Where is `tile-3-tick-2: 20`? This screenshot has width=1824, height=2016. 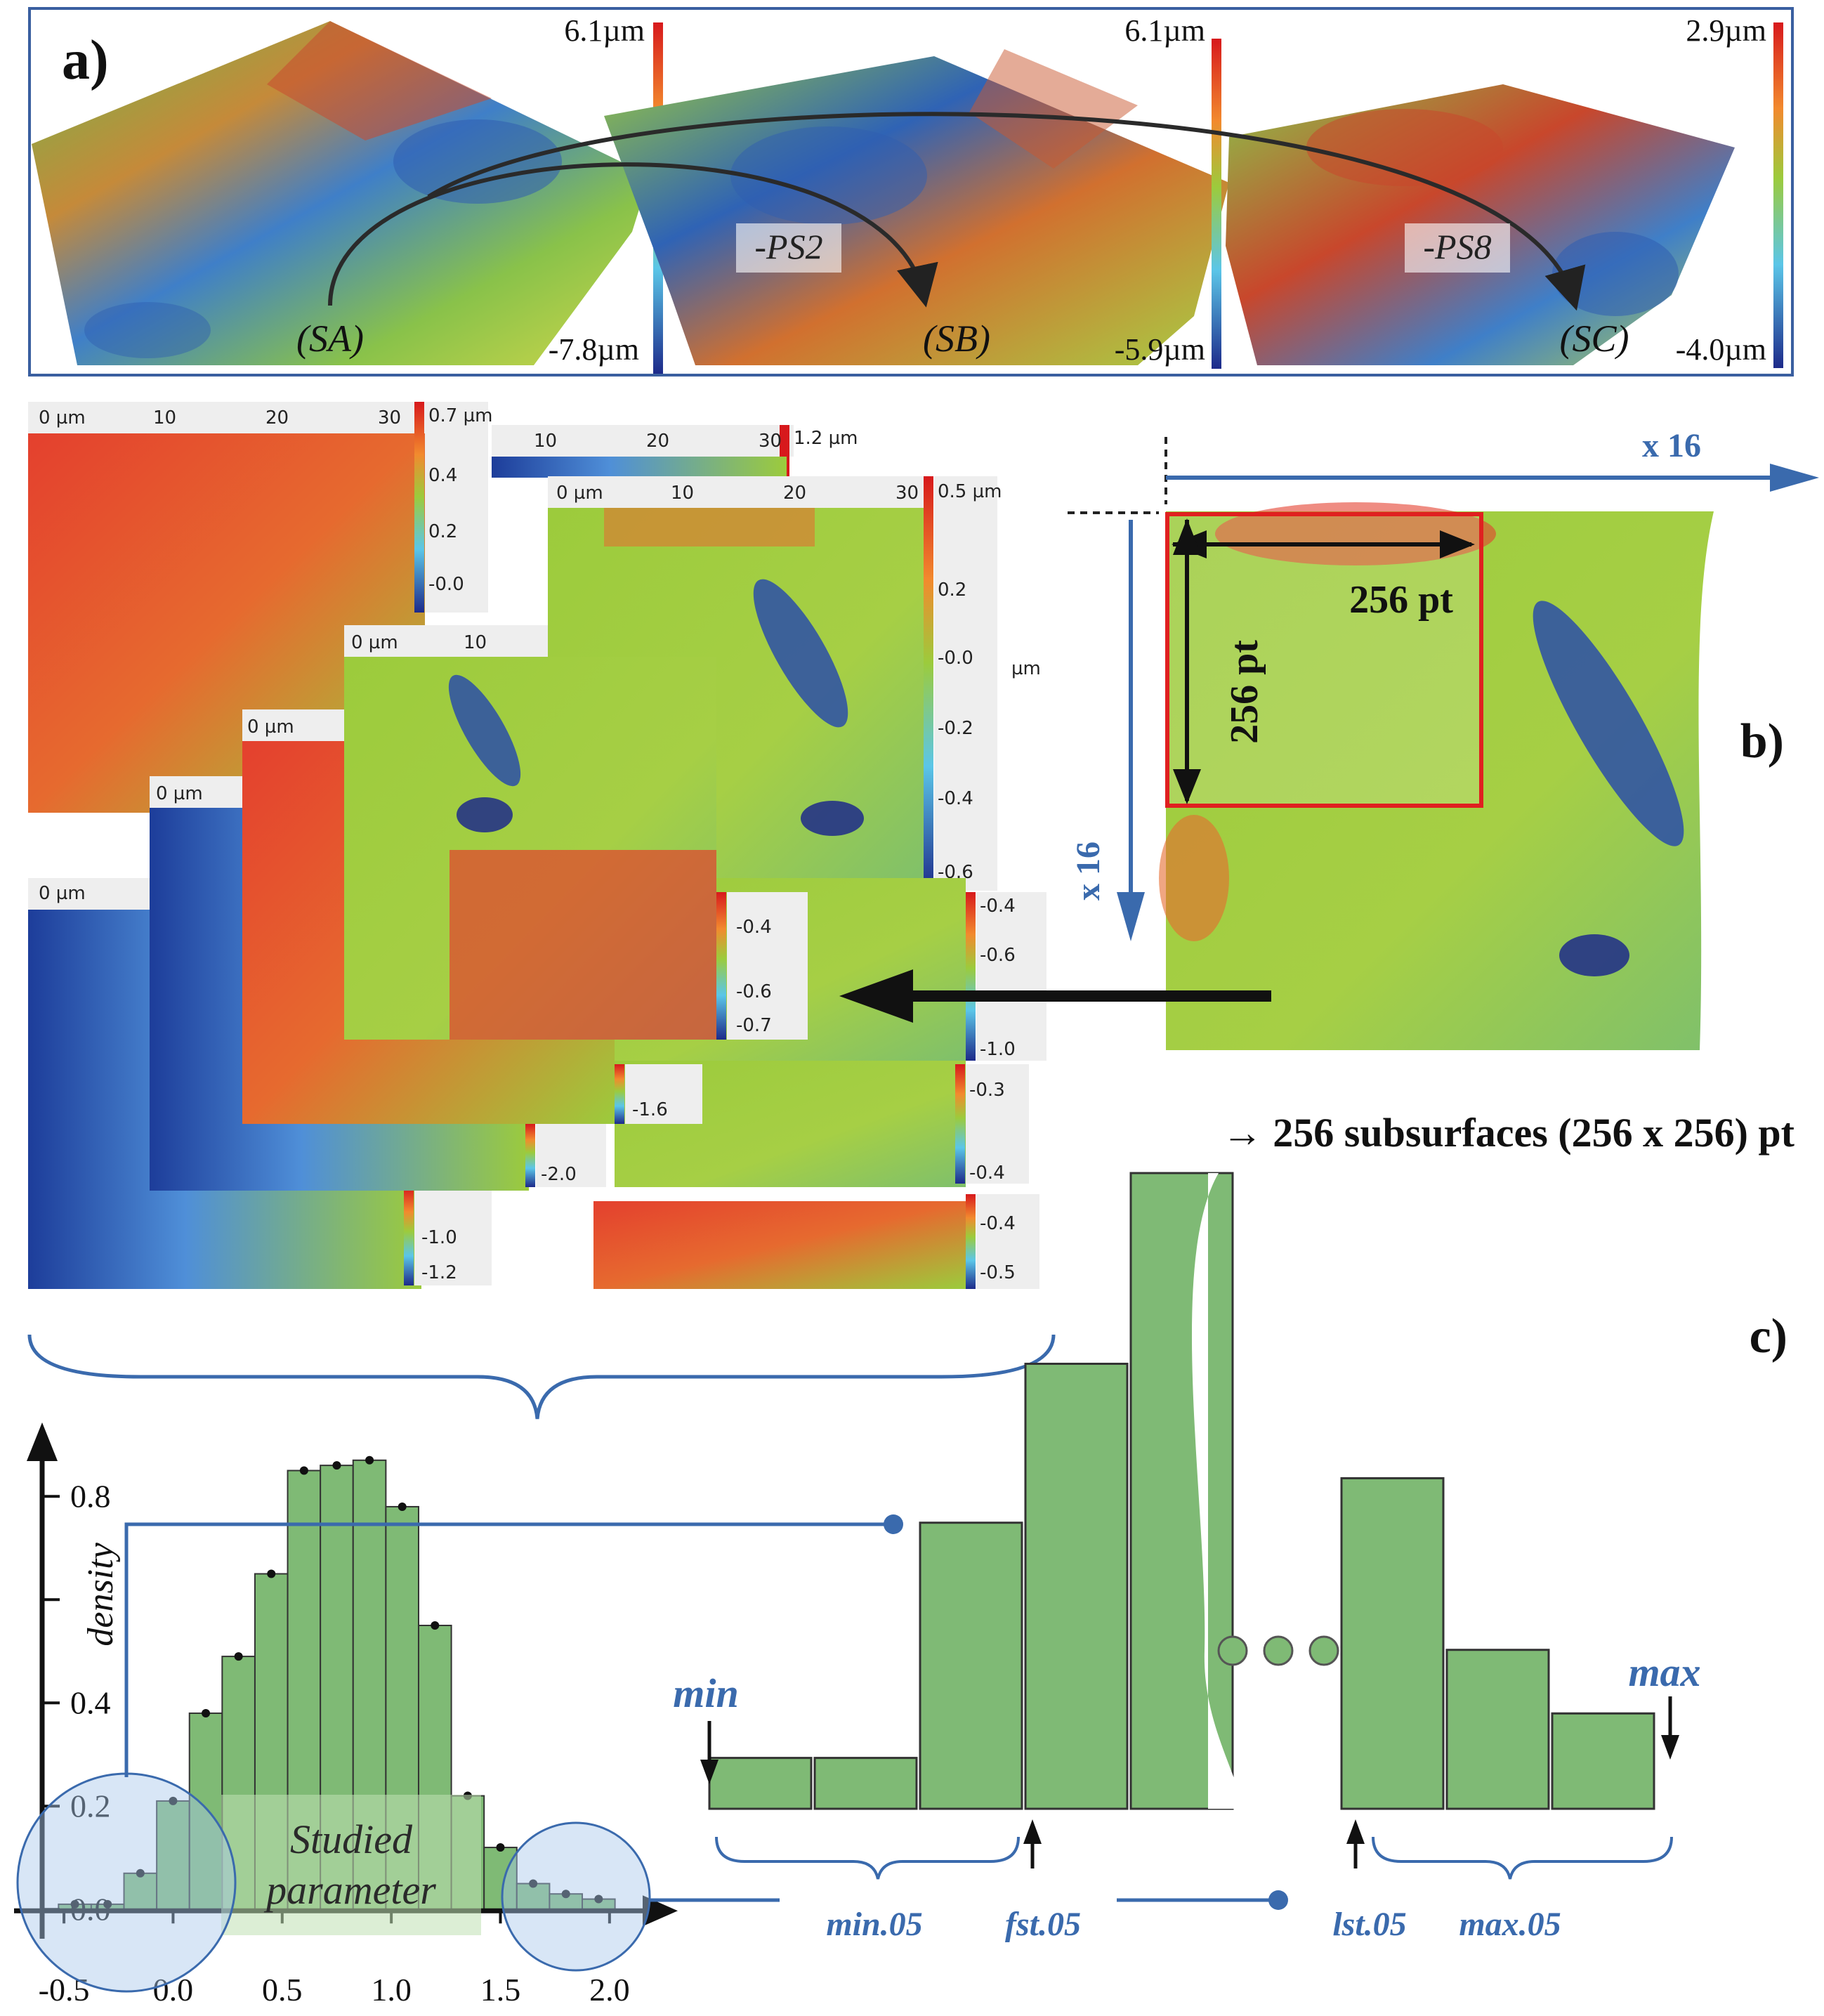
tile-3-tick-2: 20 is located at coordinates (794, 493).